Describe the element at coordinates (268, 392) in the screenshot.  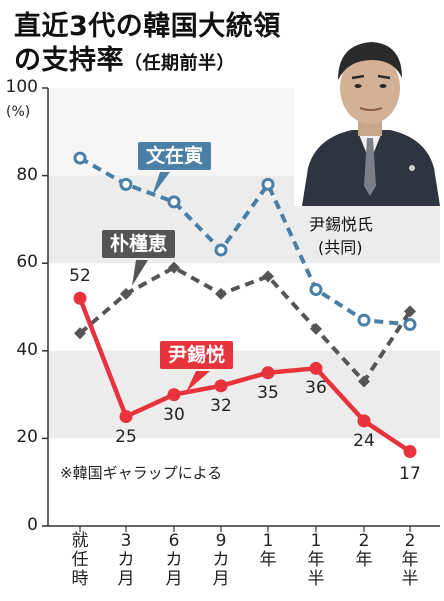
I see `data-label: 35` at that location.